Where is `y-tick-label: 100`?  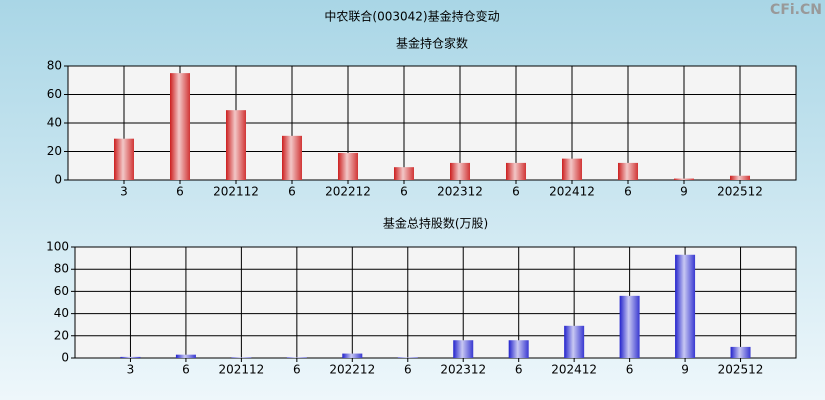 y-tick-label: 100 is located at coordinates (57, 247).